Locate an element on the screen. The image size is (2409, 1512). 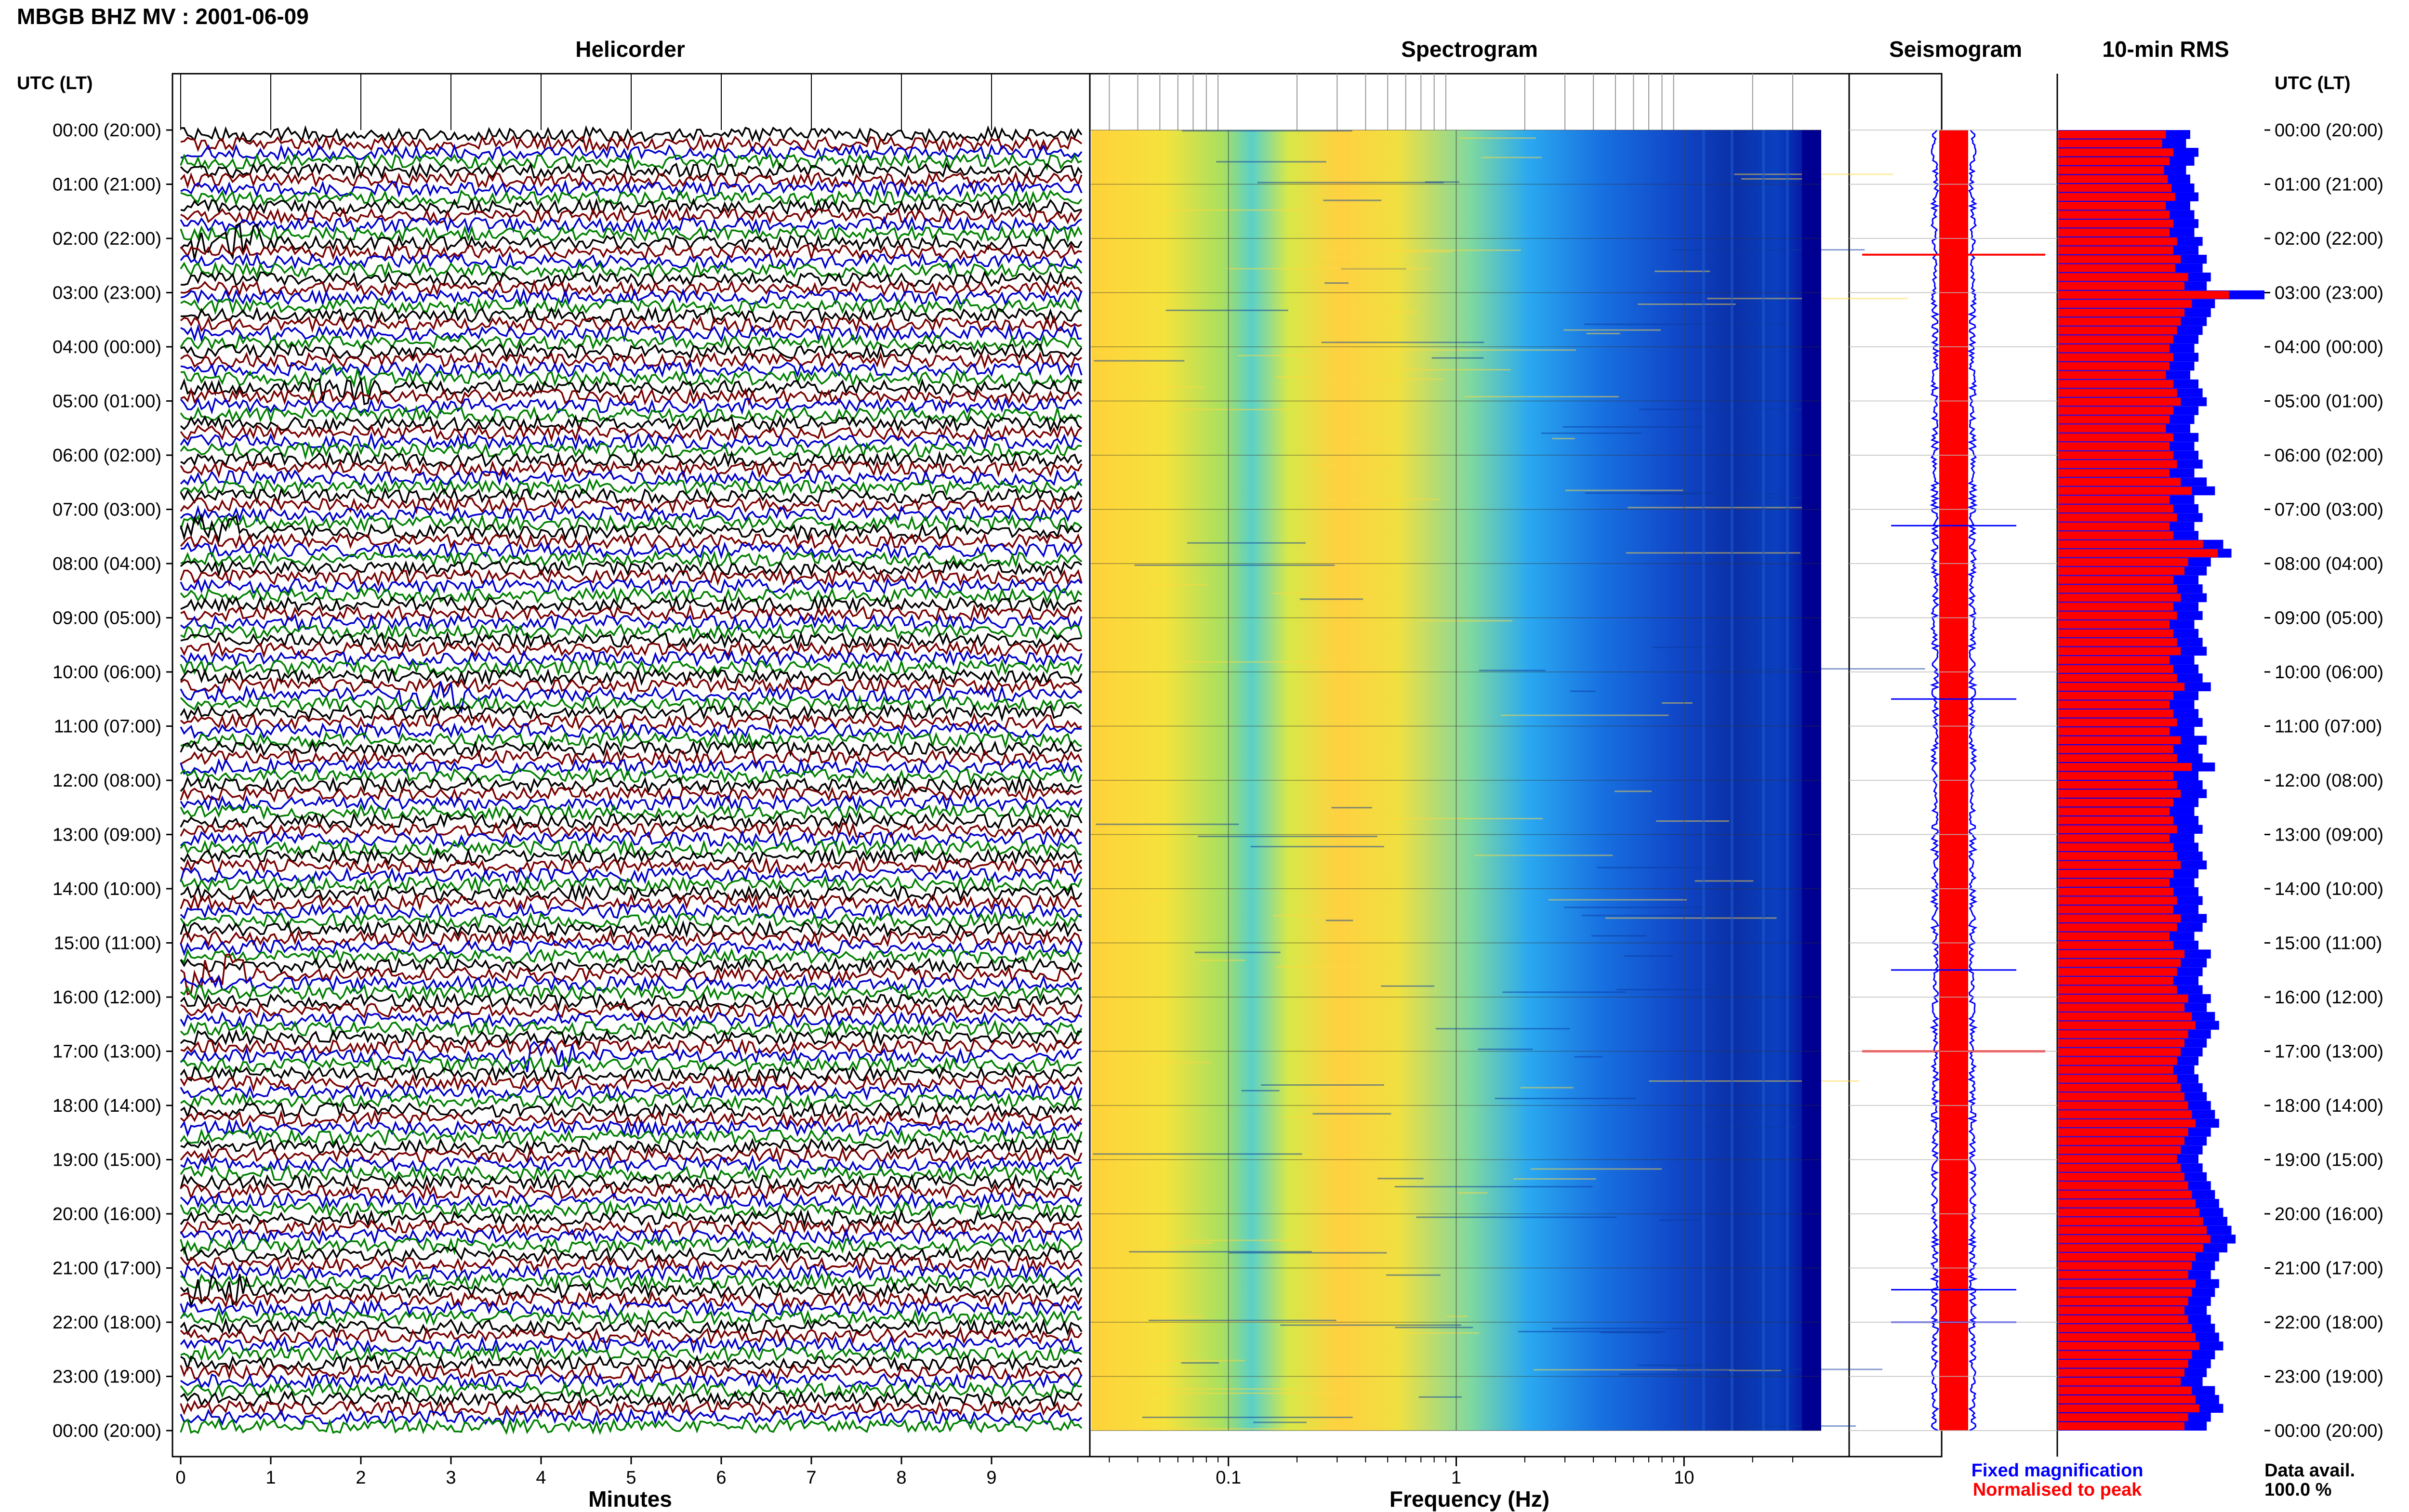
helicorder-x-tick-label: 0 is located at coordinates (180, 1478).